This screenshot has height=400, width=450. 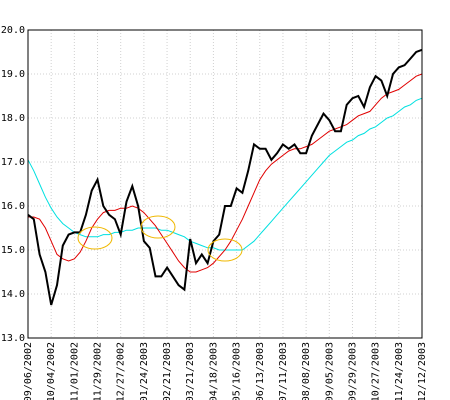 What do you see at coordinates (13, 30) in the screenshot?
I see `y-tick-label: 20.0` at bounding box center [13, 30].